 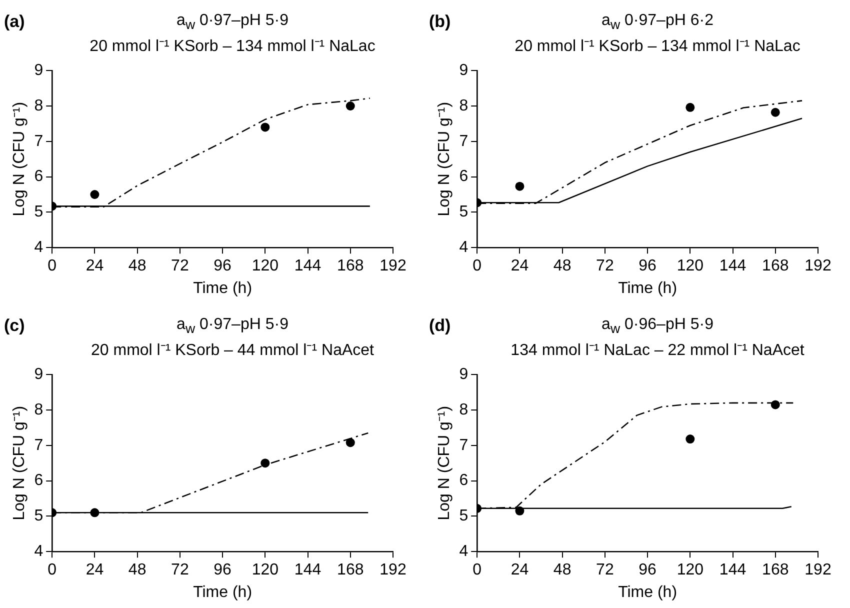 I want to click on chart-subtitle: 20 mmol l⁻¹ KSorb – 44 mmol l⁻¹ NaAcet, so click(x=232, y=351).